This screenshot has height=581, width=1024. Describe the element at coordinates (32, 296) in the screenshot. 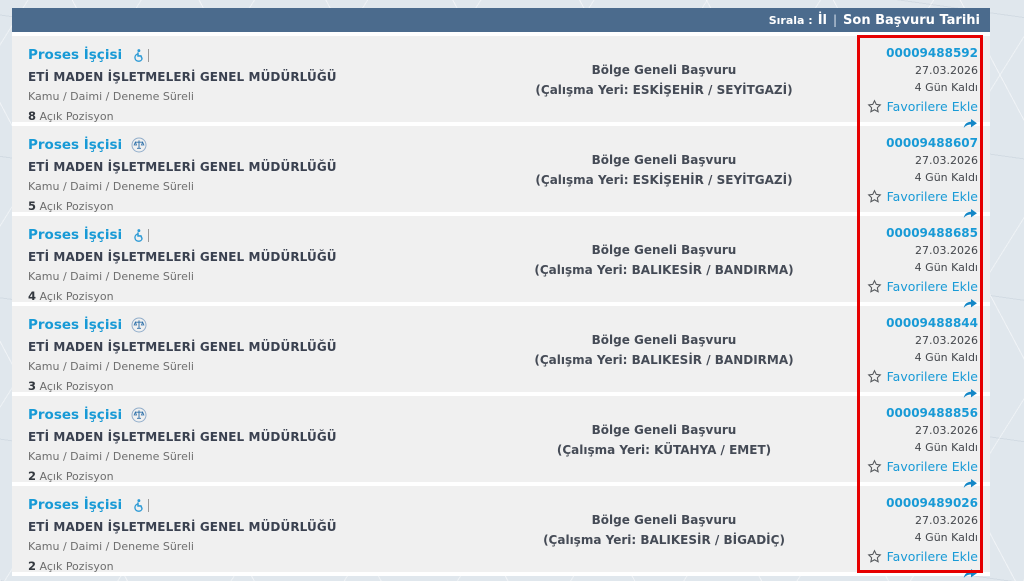

I see `open-positions-count: 4` at that location.